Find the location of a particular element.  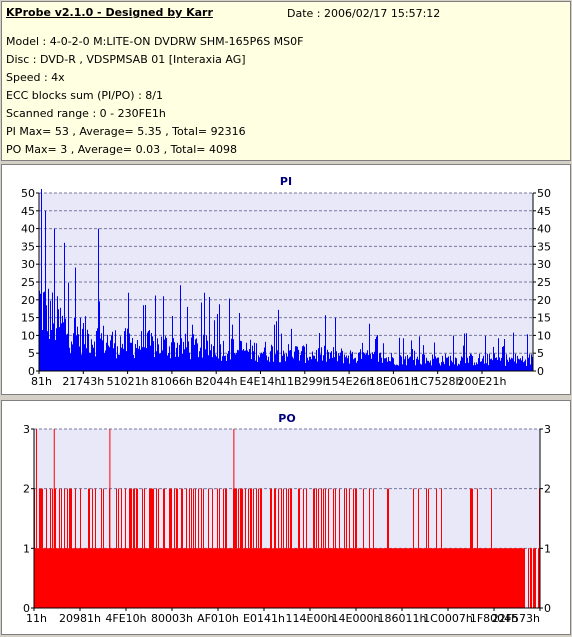

x-tick-label: 154E26h is located at coordinates (349, 381).